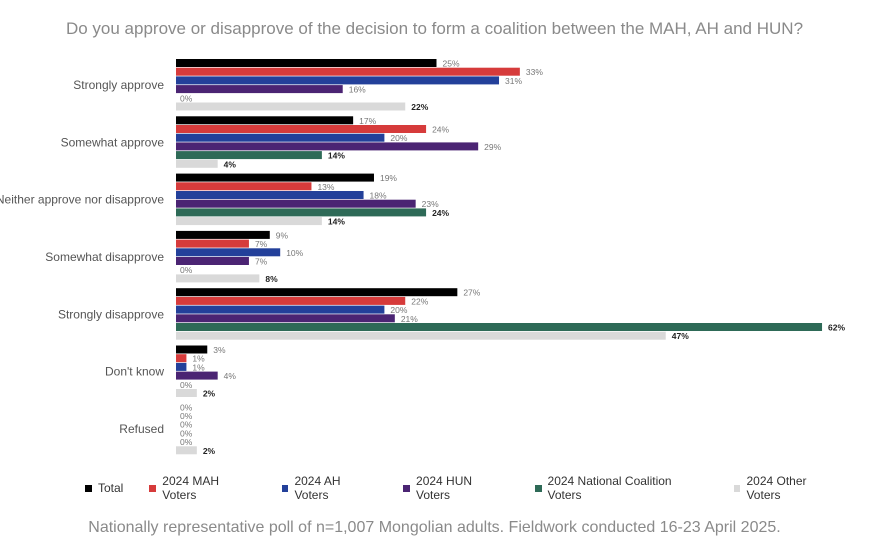 The image size is (869, 559). I want to click on data-label: 29%, so click(492, 147).